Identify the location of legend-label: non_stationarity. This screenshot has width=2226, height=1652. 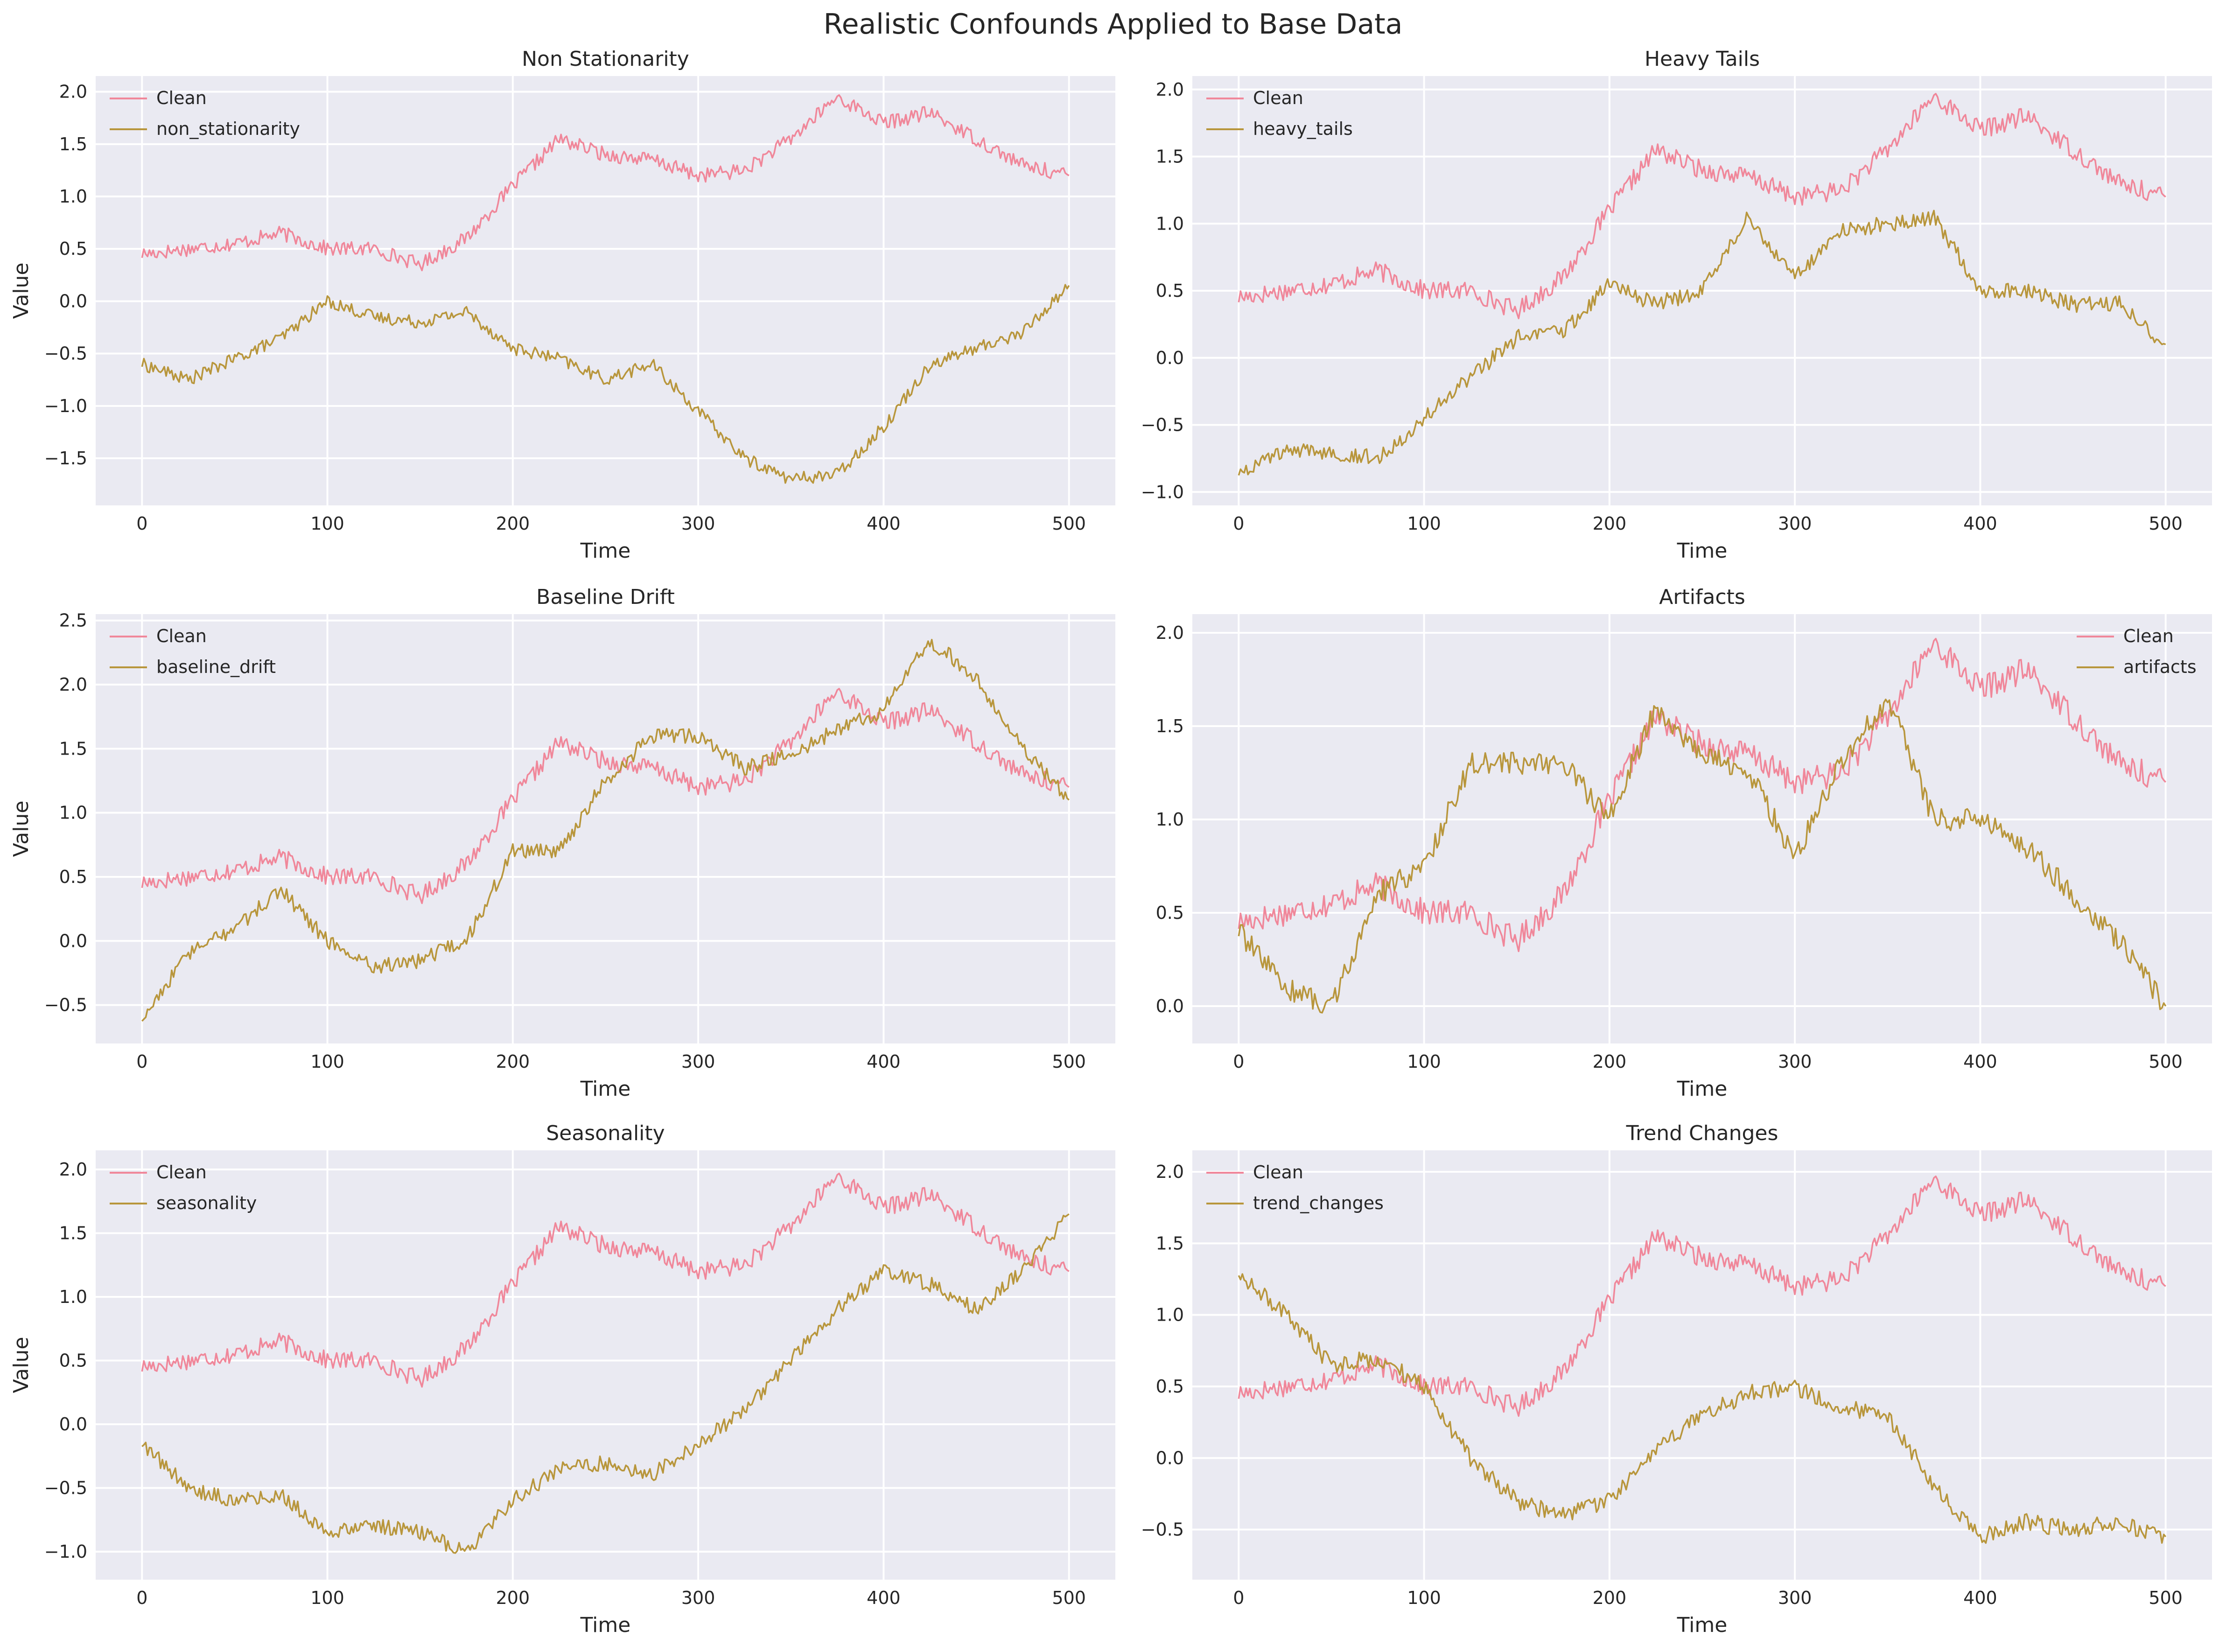
(228, 129).